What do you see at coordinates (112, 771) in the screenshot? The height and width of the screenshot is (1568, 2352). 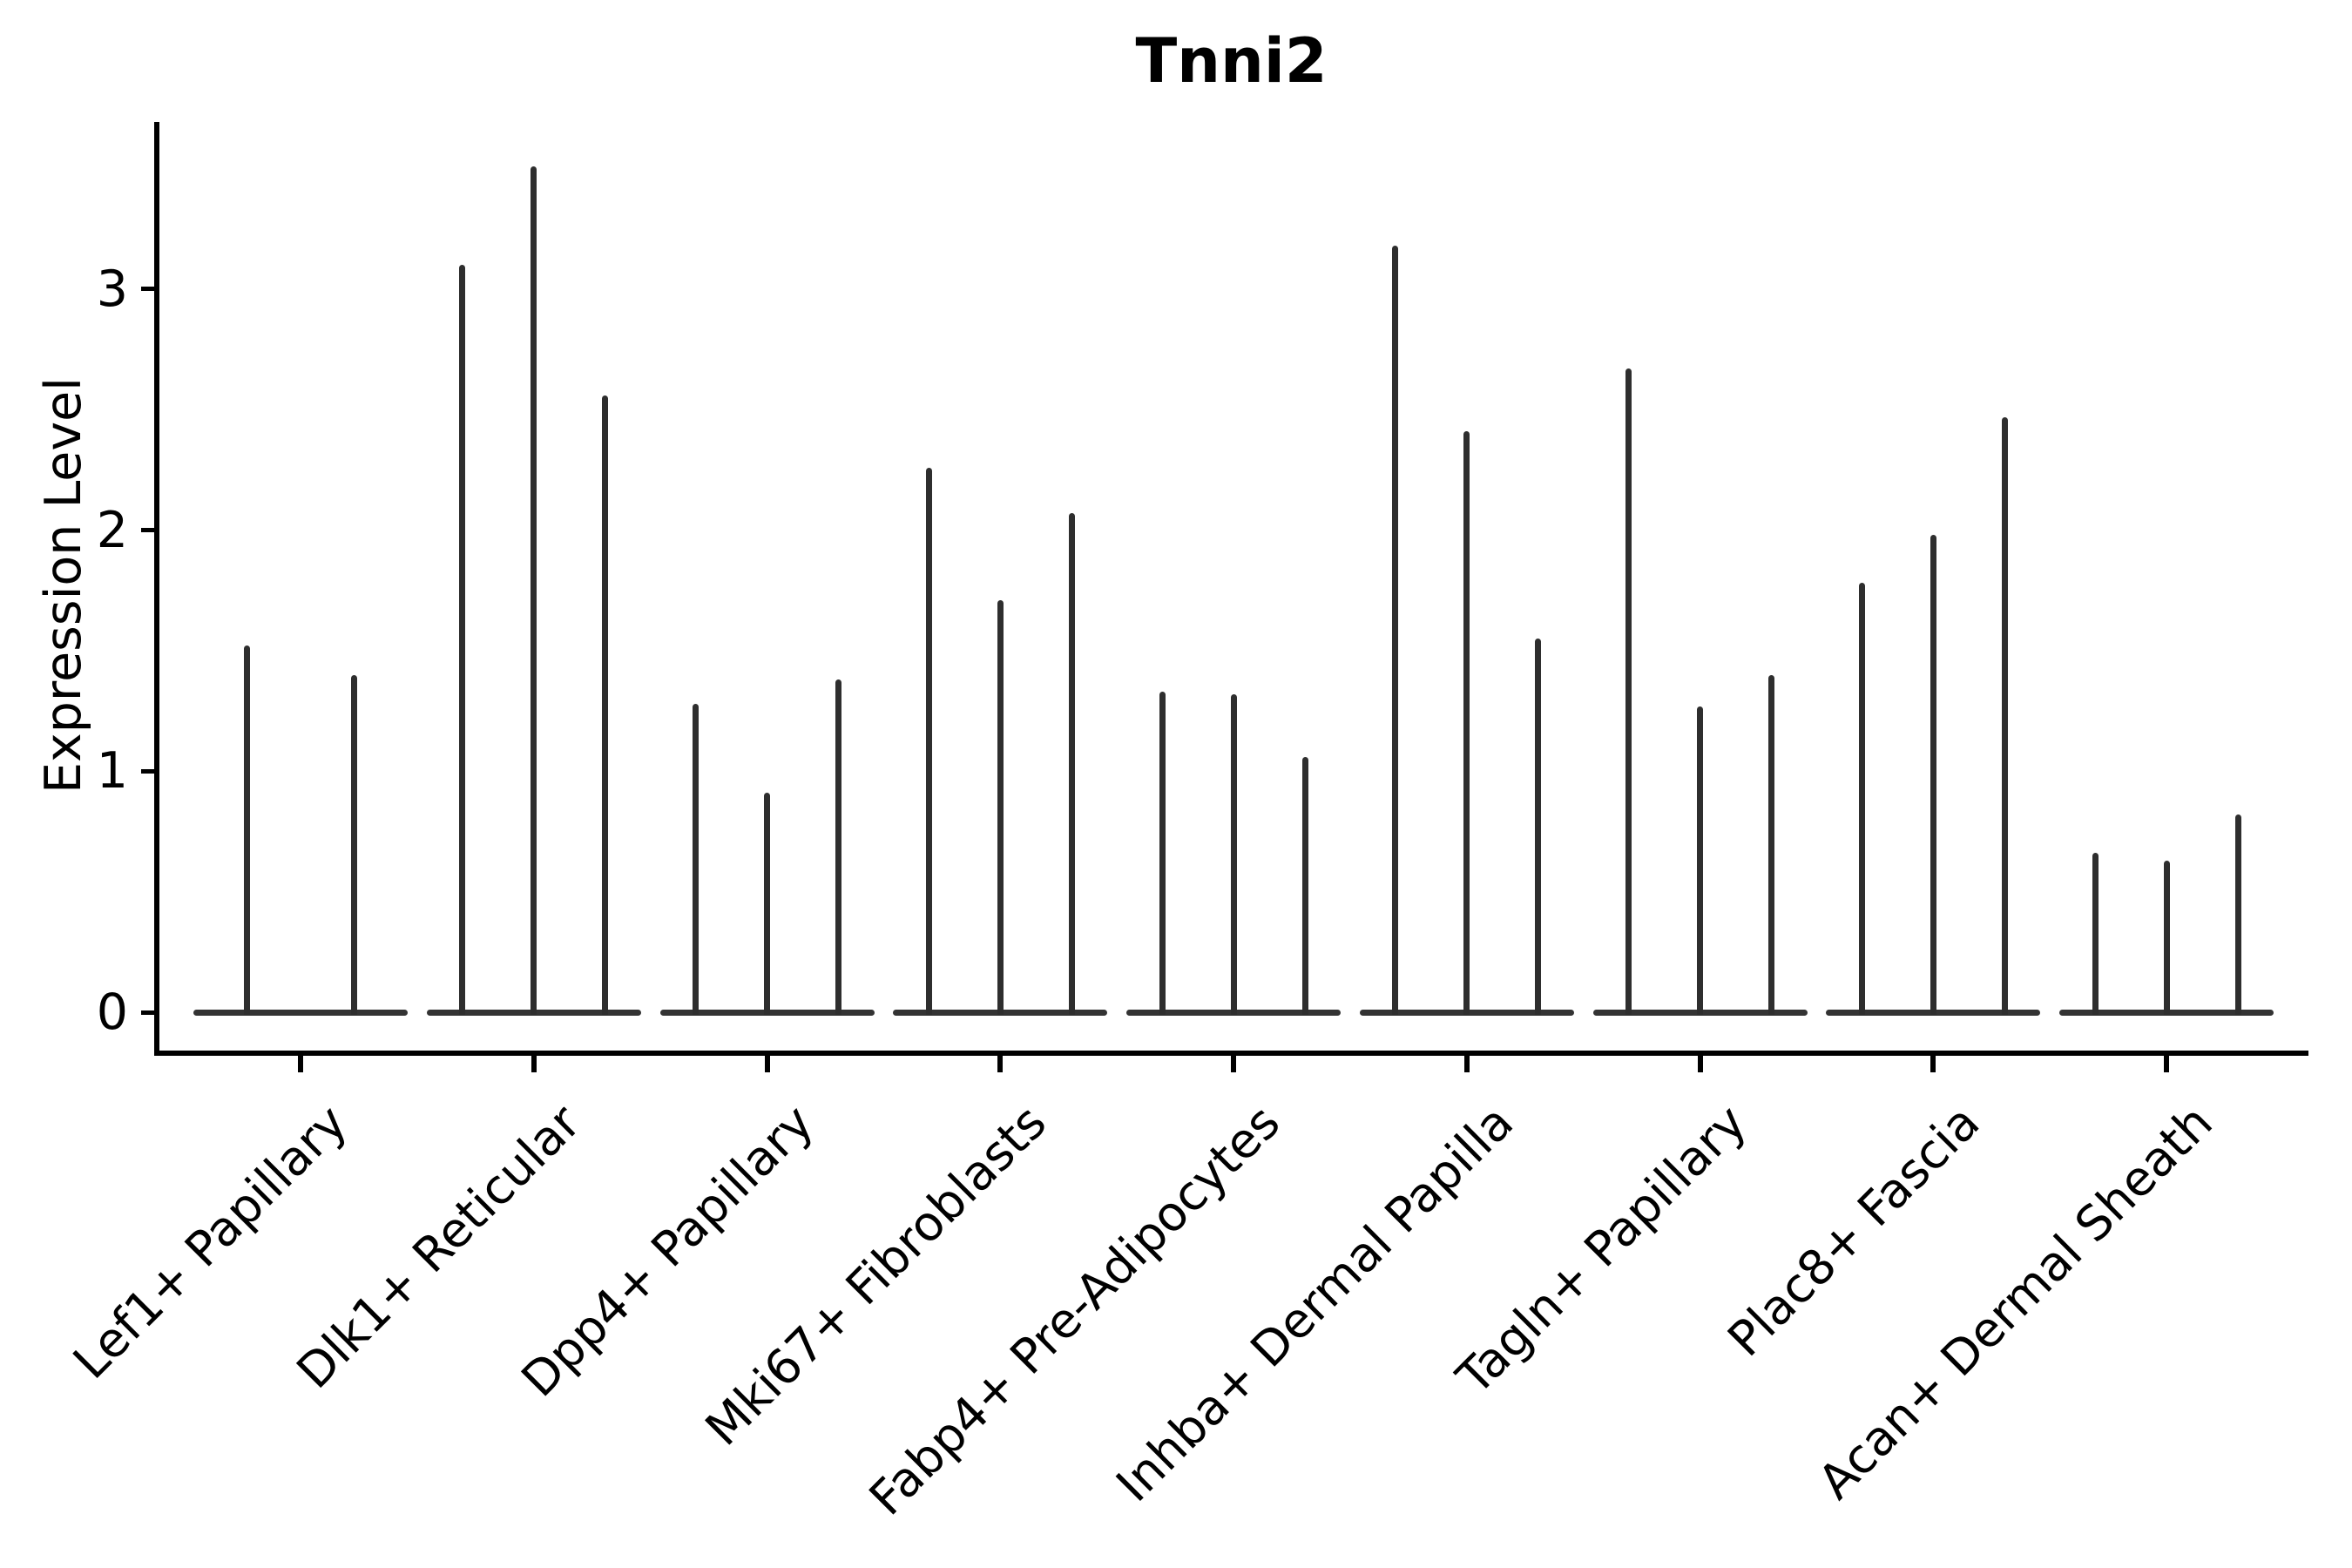 I see `y-tick-label: 1` at bounding box center [112, 771].